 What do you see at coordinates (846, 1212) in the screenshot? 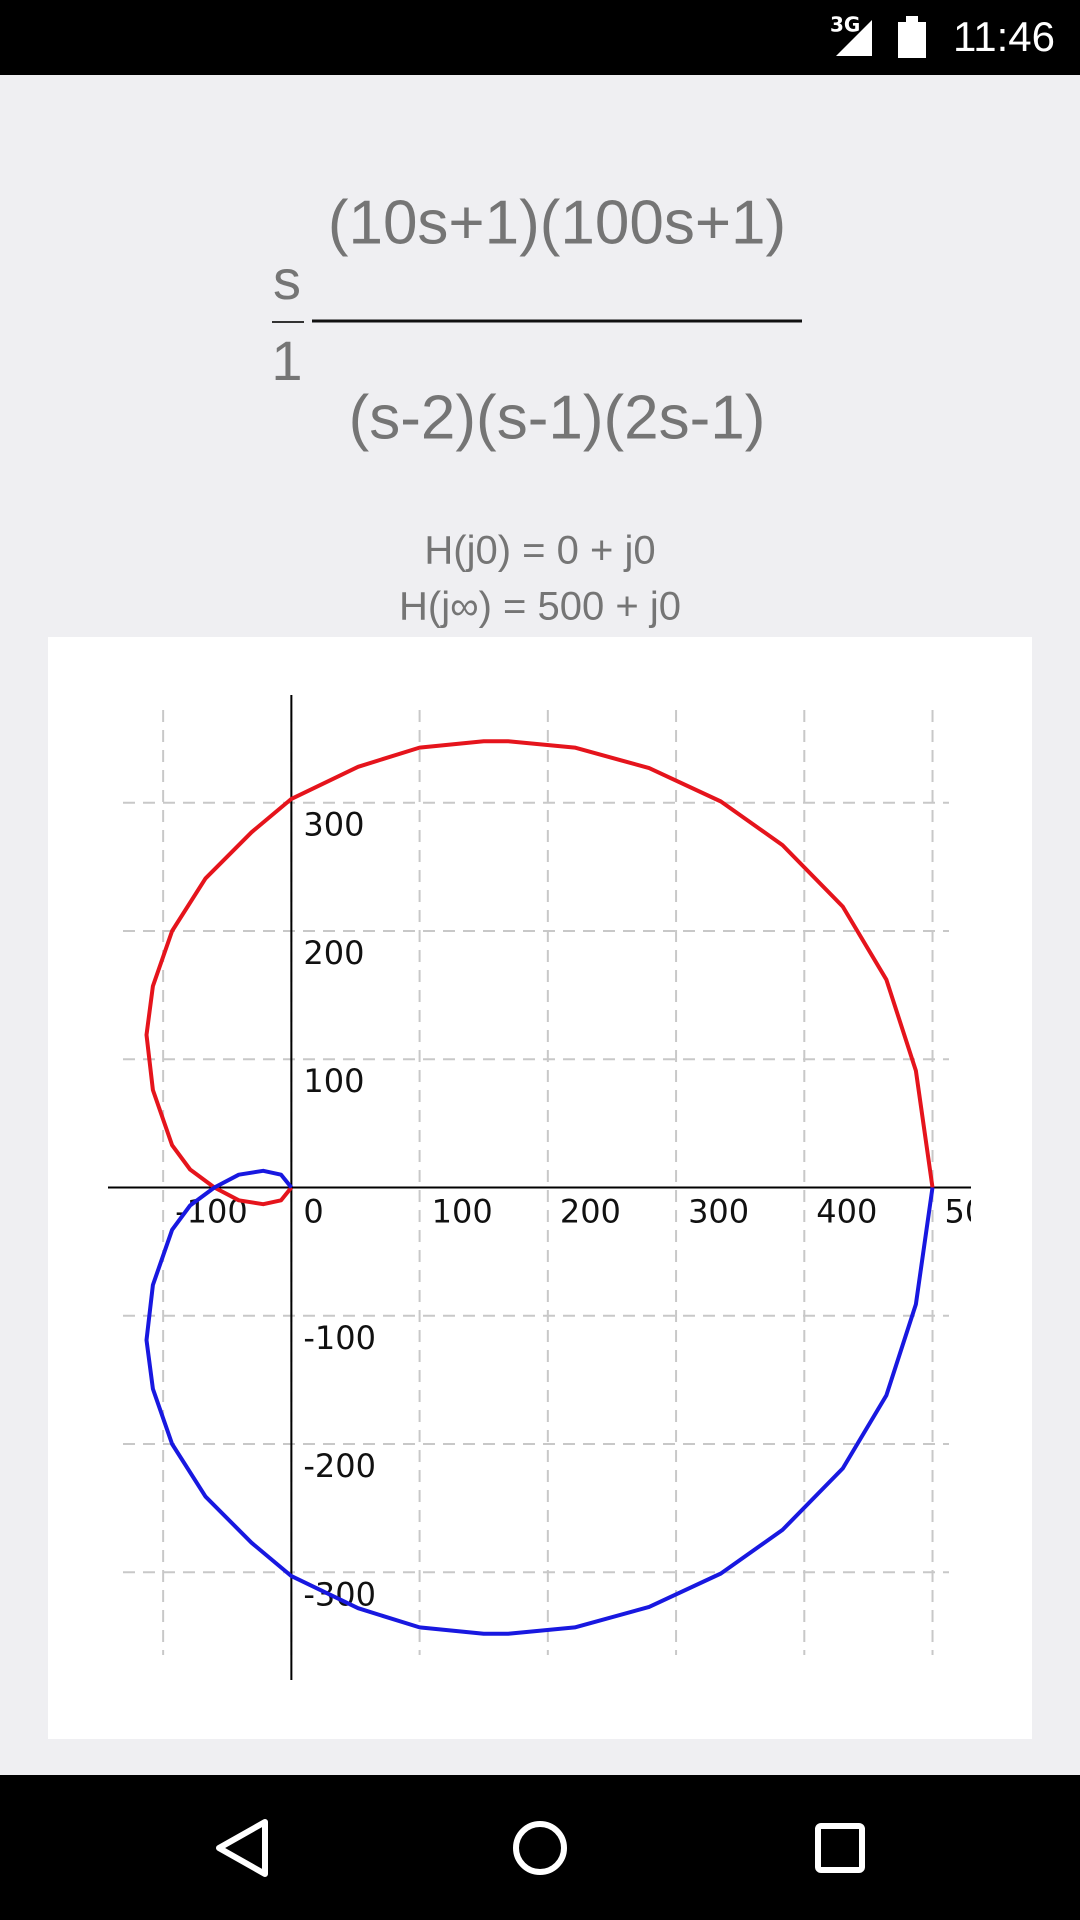
I see `x-tick-label: 400` at bounding box center [846, 1212].